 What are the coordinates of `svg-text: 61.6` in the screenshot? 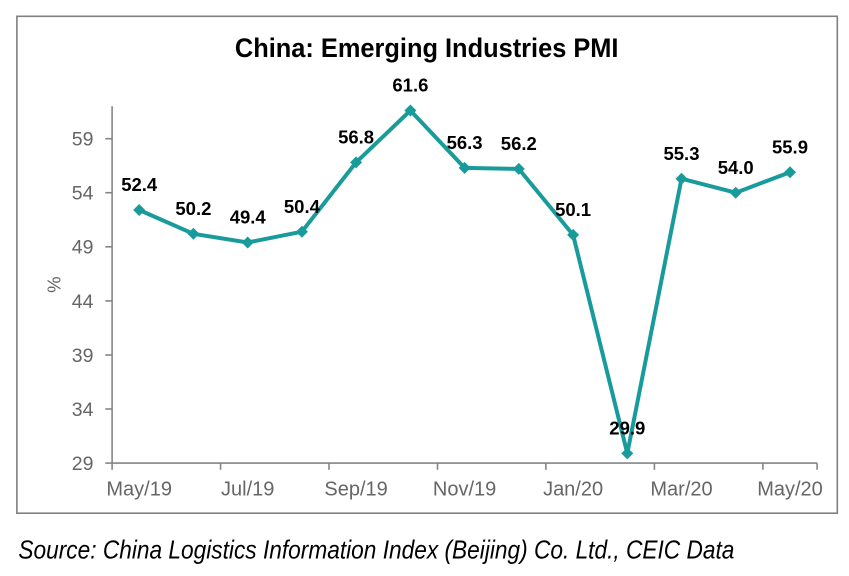 It's located at (410, 85).